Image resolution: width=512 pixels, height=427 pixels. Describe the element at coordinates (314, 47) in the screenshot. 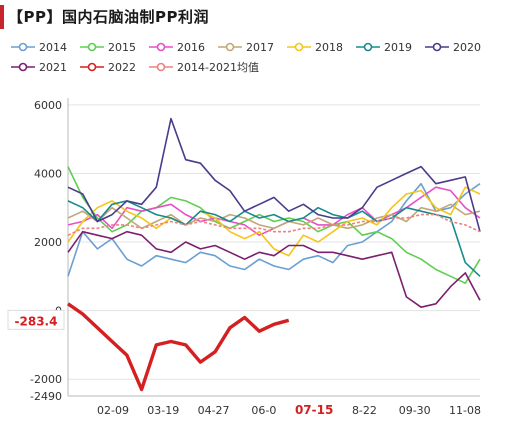

I see `legend-item: 2018` at that location.